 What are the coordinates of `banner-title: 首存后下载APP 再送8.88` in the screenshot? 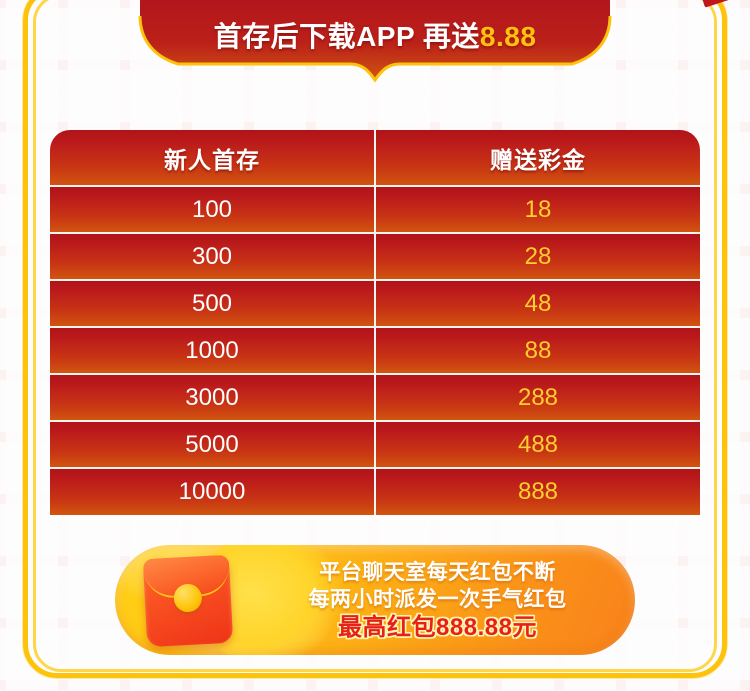 It's located at (375, 35).